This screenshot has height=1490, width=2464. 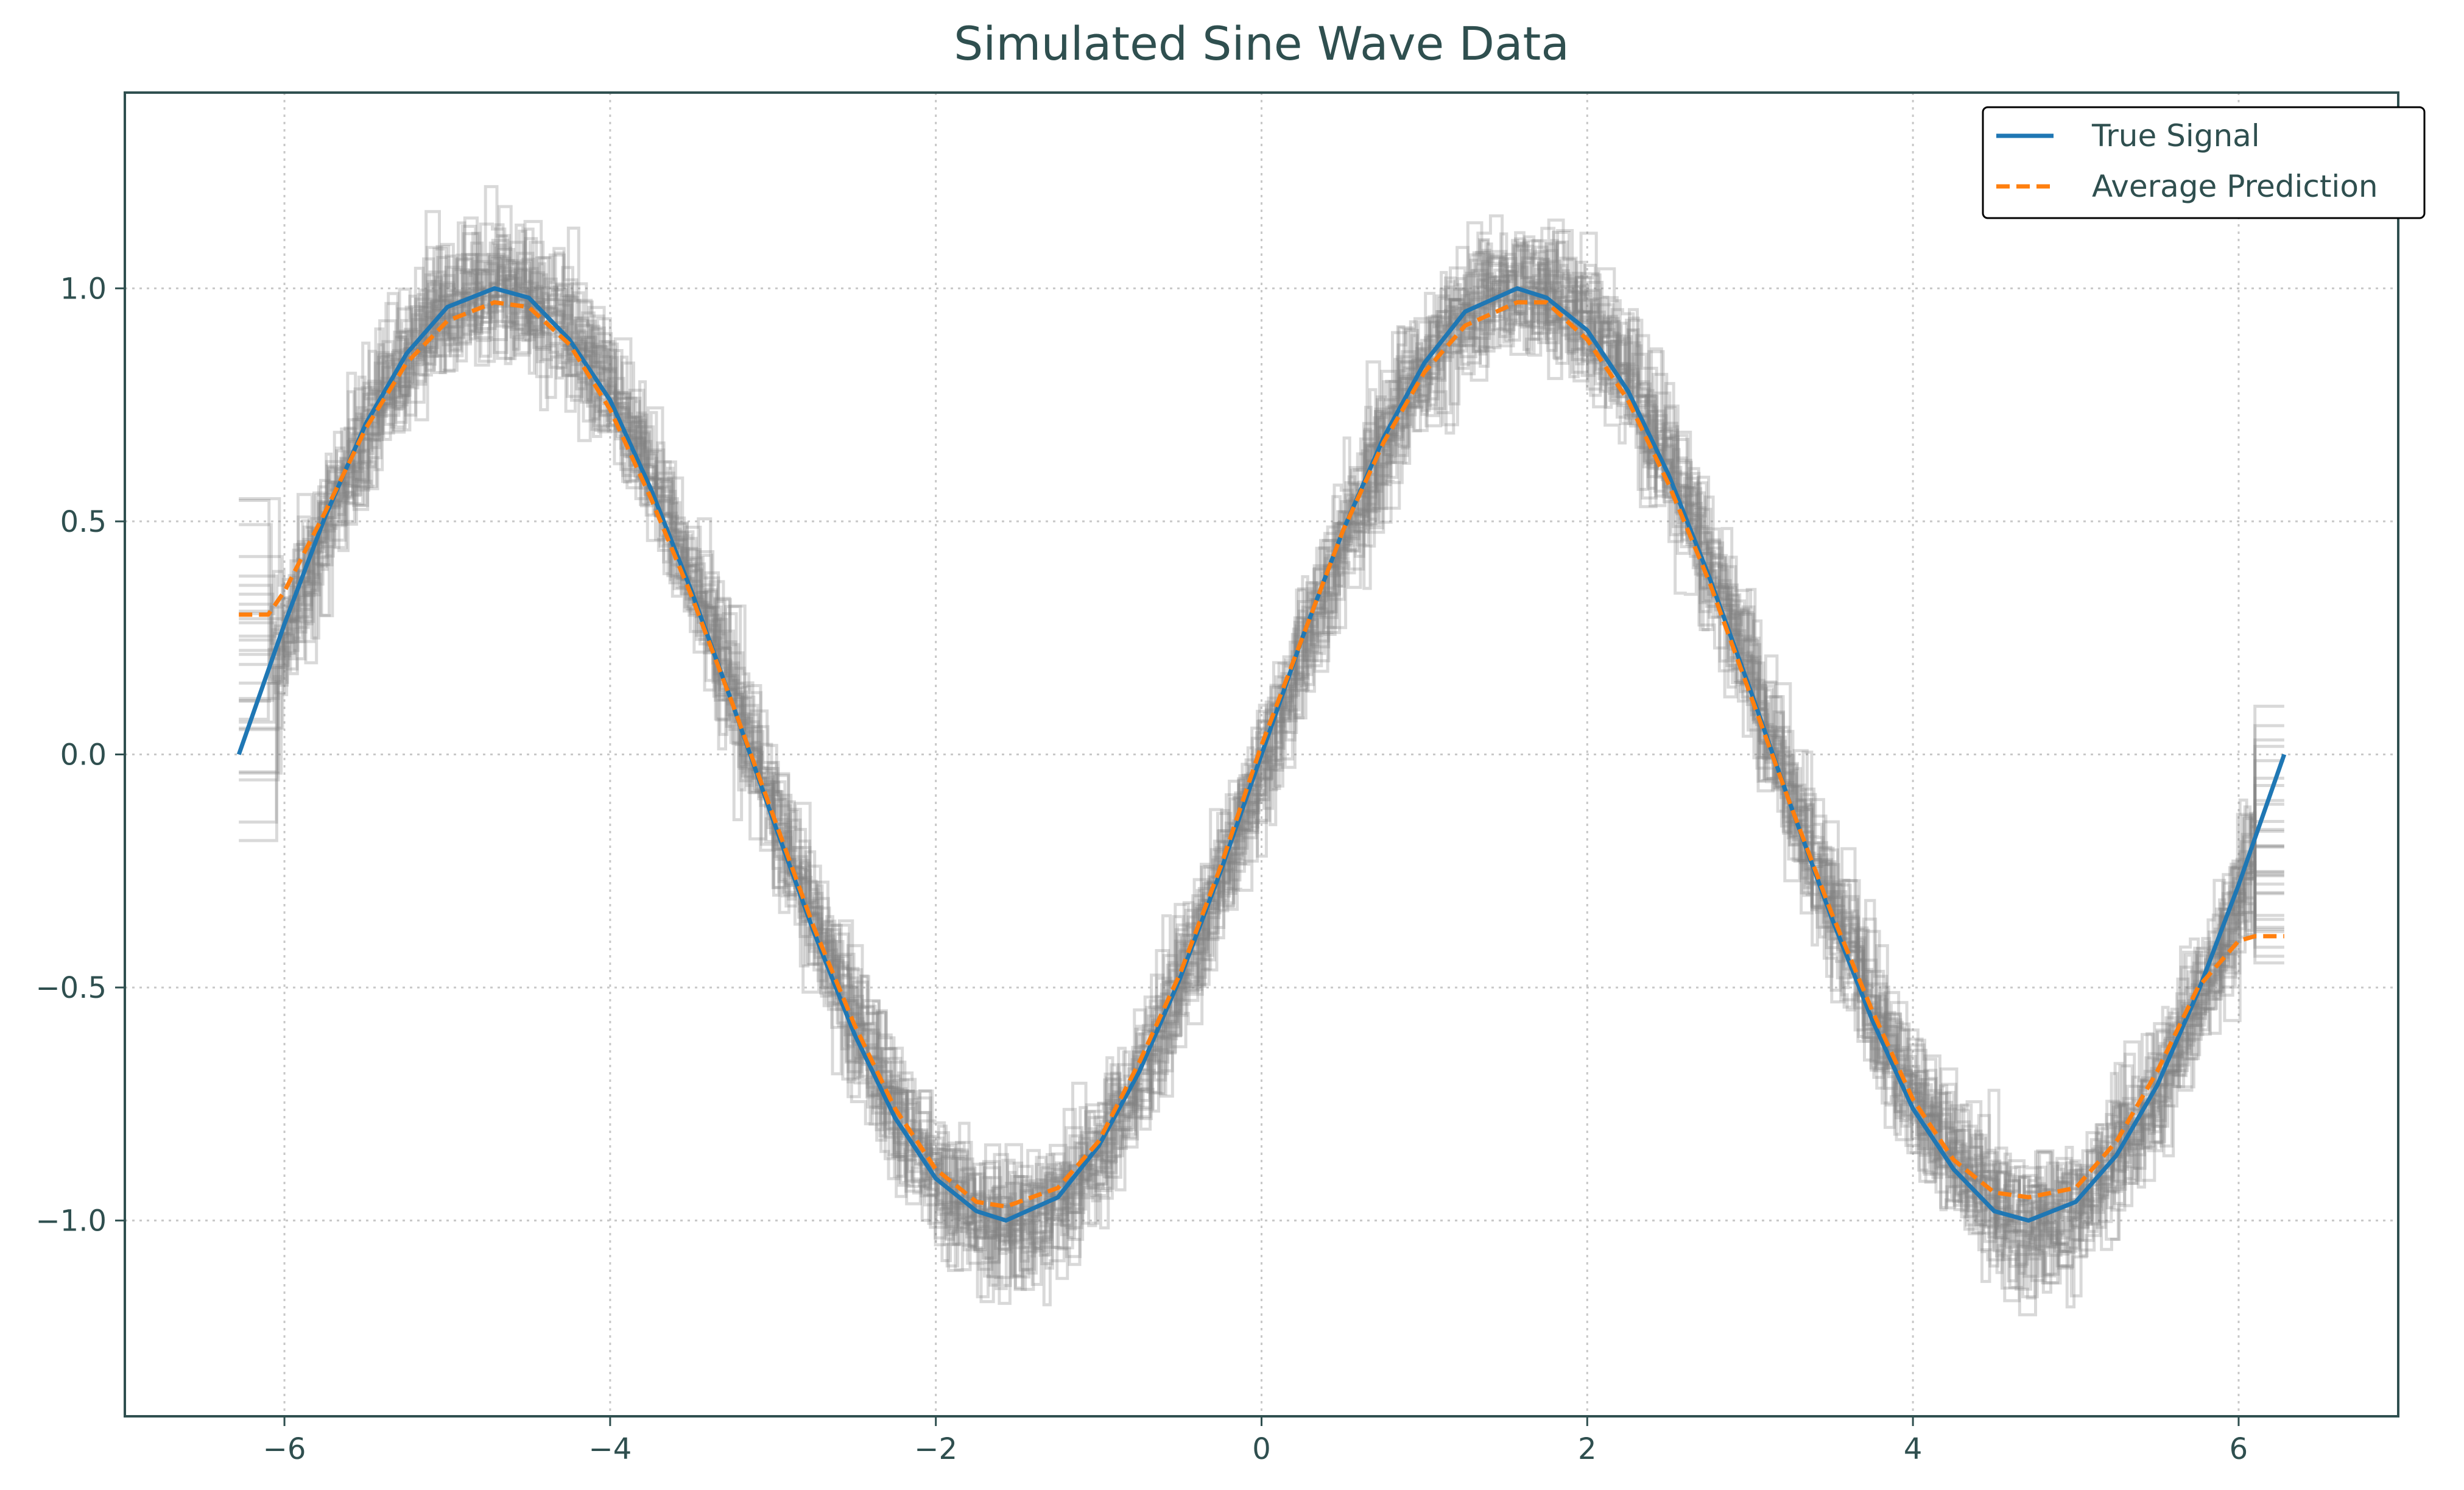 I want to click on legend-box, so click(x=2204, y=163).